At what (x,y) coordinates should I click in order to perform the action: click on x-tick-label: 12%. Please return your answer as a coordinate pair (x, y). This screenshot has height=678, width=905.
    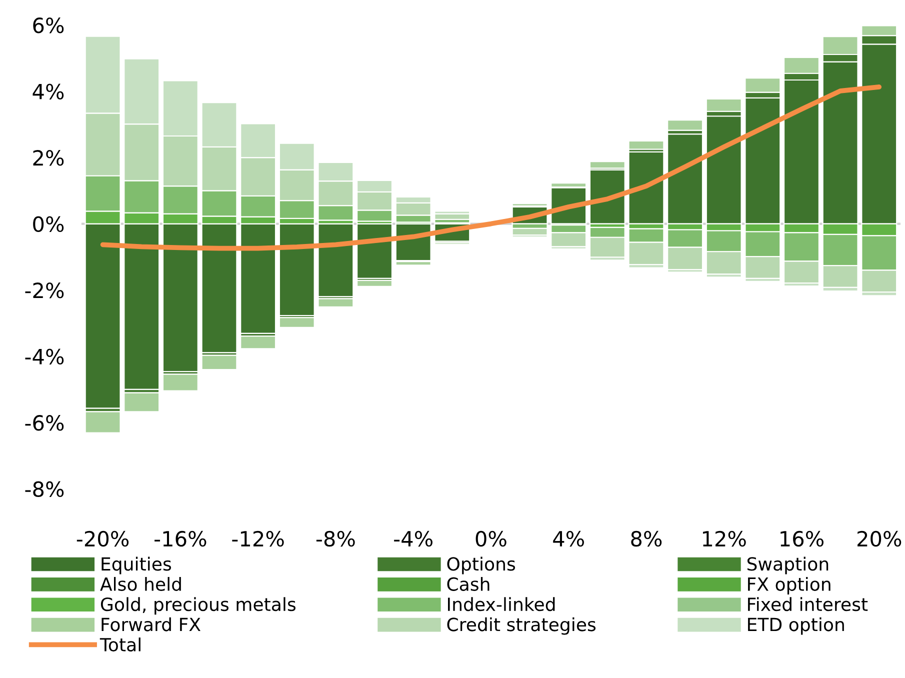
    Looking at the image, I should click on (724, 538).